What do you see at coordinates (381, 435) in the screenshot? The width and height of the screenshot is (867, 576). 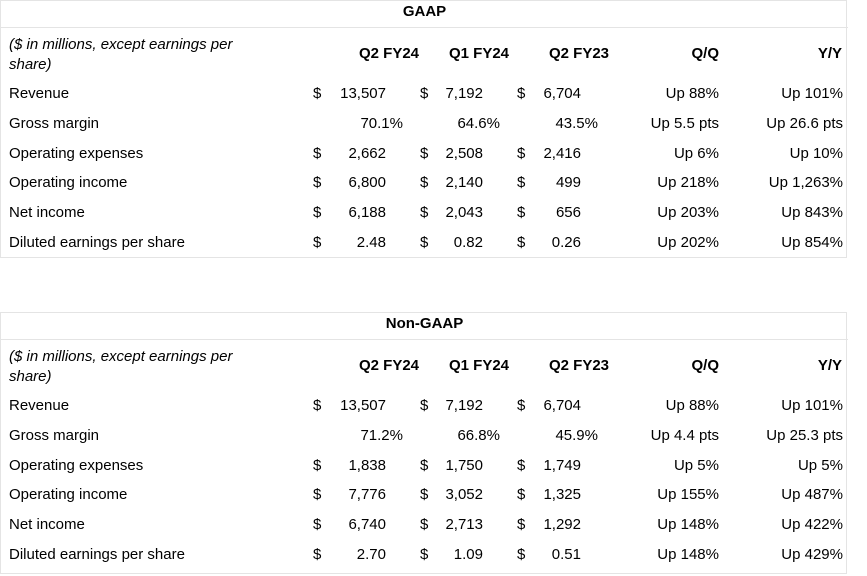 I see `value-cell: 71.2%` at bounding box center [381, 435].